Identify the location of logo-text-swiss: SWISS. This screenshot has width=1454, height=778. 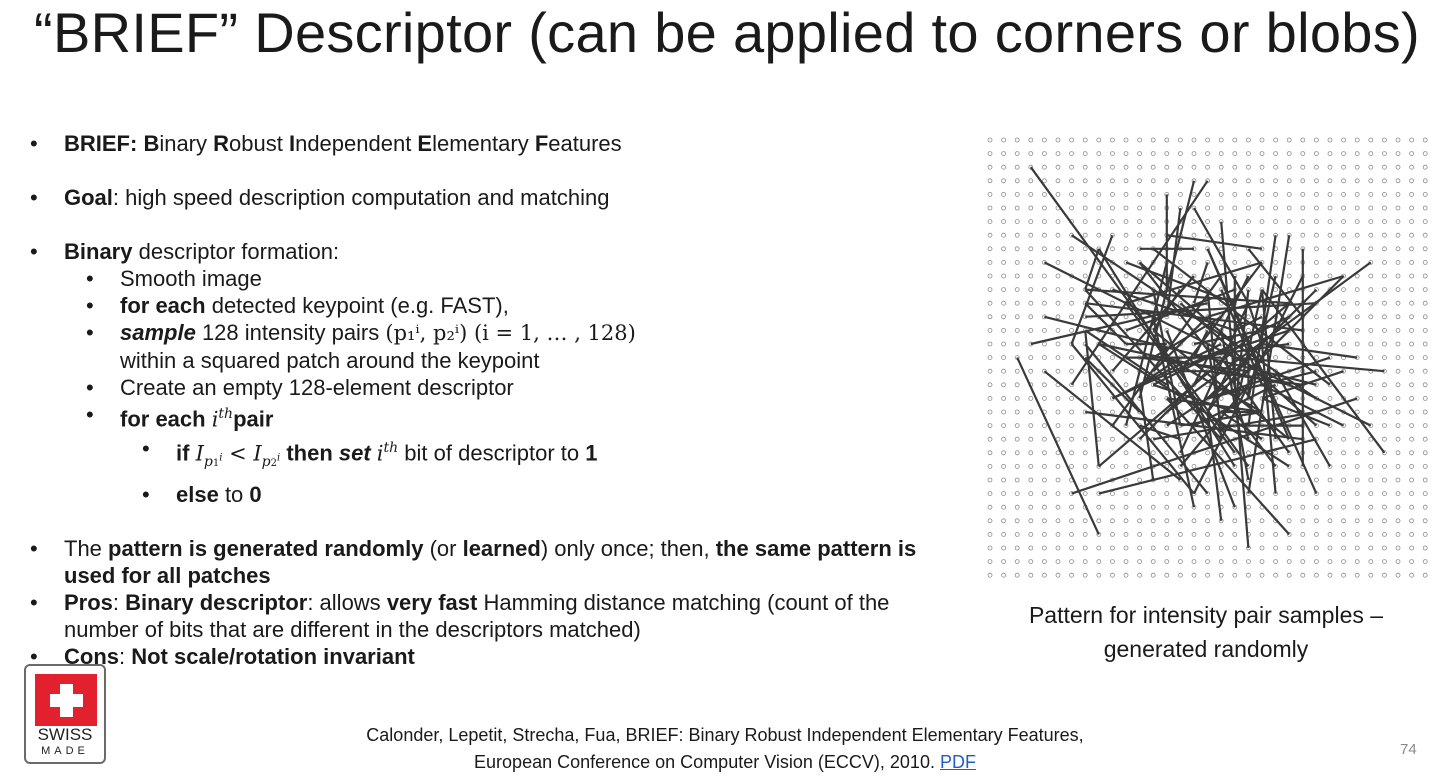
(65, 734).